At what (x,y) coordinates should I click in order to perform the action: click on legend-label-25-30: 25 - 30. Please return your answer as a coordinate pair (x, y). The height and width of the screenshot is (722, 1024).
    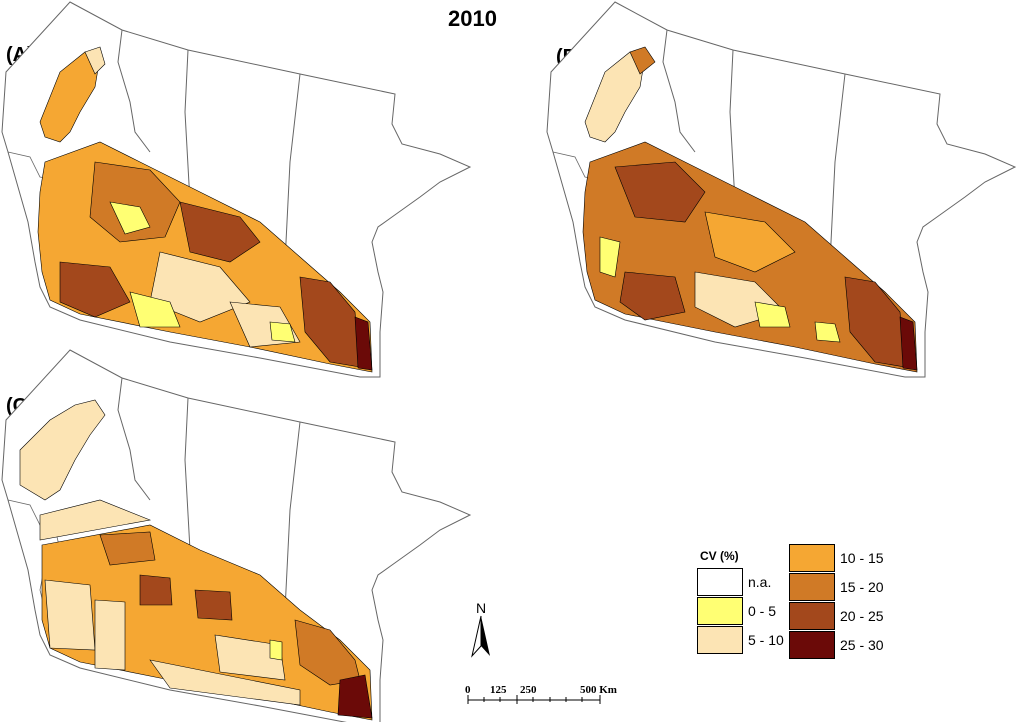
    Looking at the image, I should click on (862, 645).